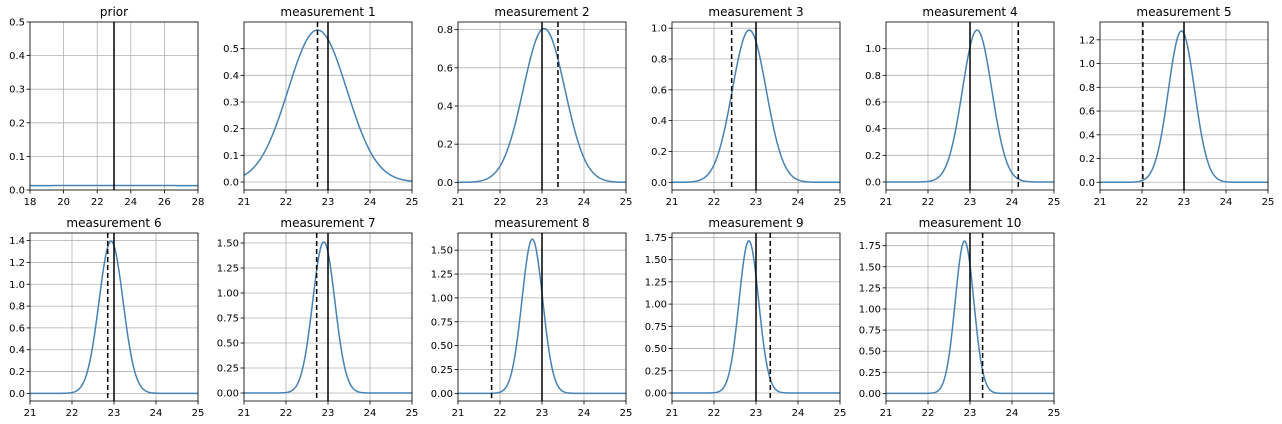 This screenshot has height=424, width=1282. What do you see at coordinates (656, 238) in the screenshot?
I see `y-tick-label: 1.75` at bounding box center [656, 238].